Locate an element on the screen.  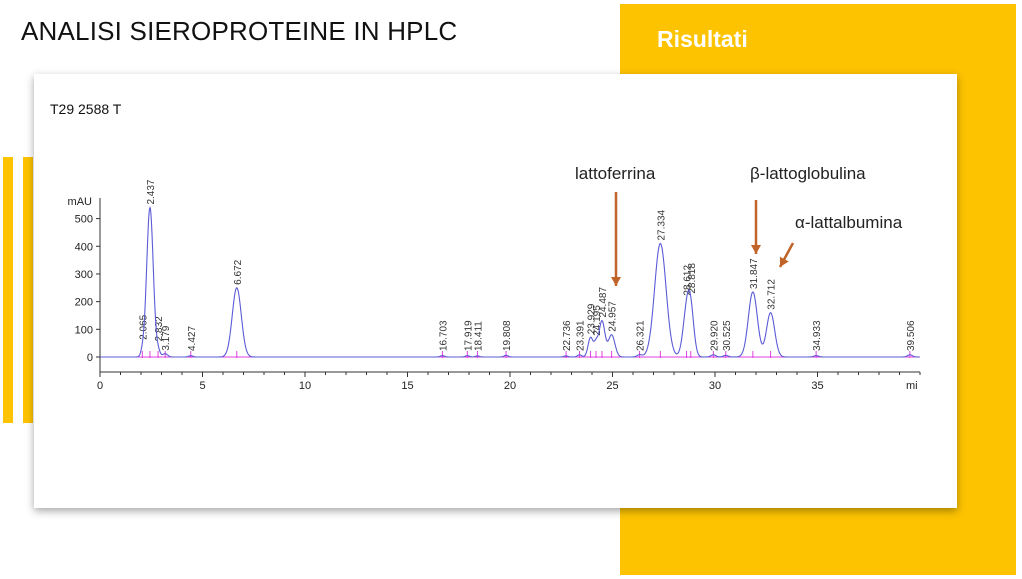
peak-label: 19.808 is located at coordinates (507, 335).